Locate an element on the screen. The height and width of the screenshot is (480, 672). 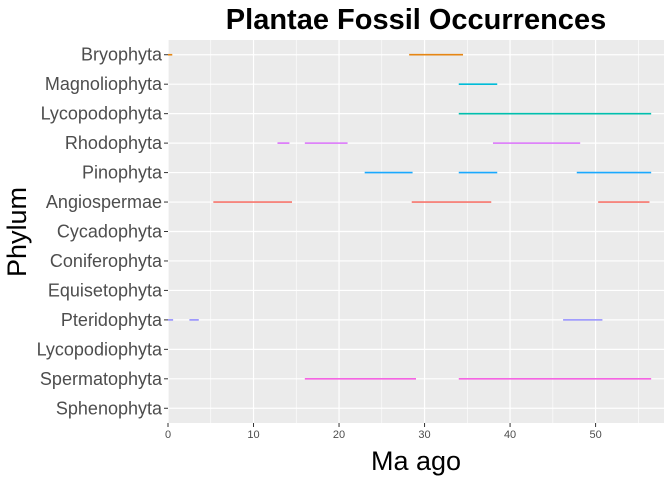
x-tick-label: 10 is located at coordinates (253, 435).